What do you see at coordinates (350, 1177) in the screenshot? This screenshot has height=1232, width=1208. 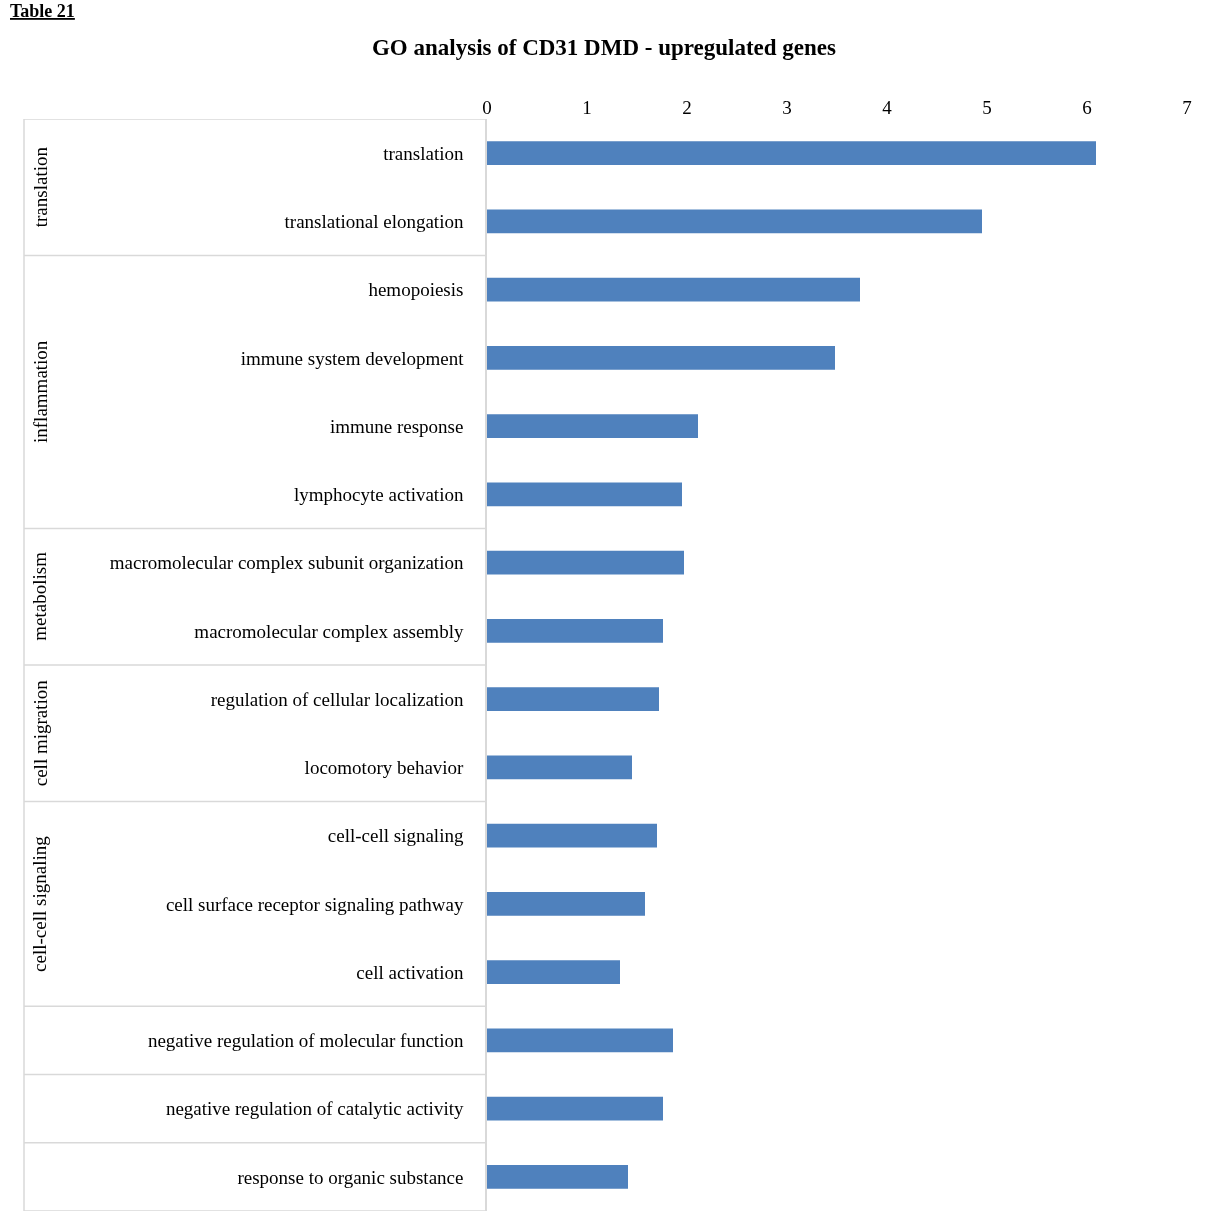 I see `y-tick-label: response to organic substance` at bounding box center [350, 1177].